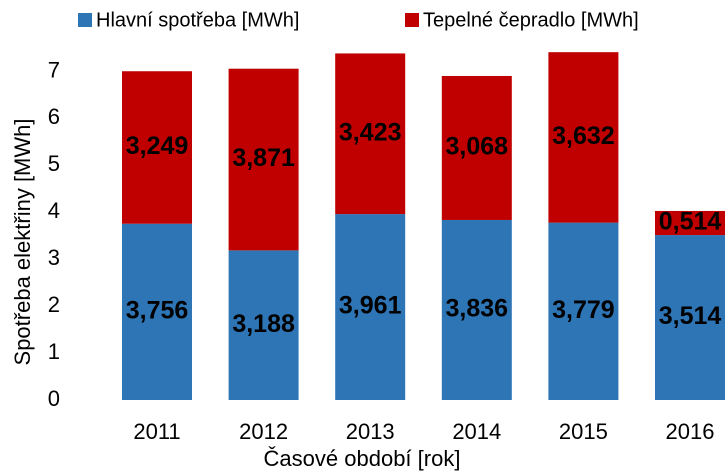 The height and width of the screenshot is (473, 725). What do you see at coordinates (362, 458) in the screenshot?
I see `x-axis-title: Časové období [rok]` at bounding box center [362, 458].